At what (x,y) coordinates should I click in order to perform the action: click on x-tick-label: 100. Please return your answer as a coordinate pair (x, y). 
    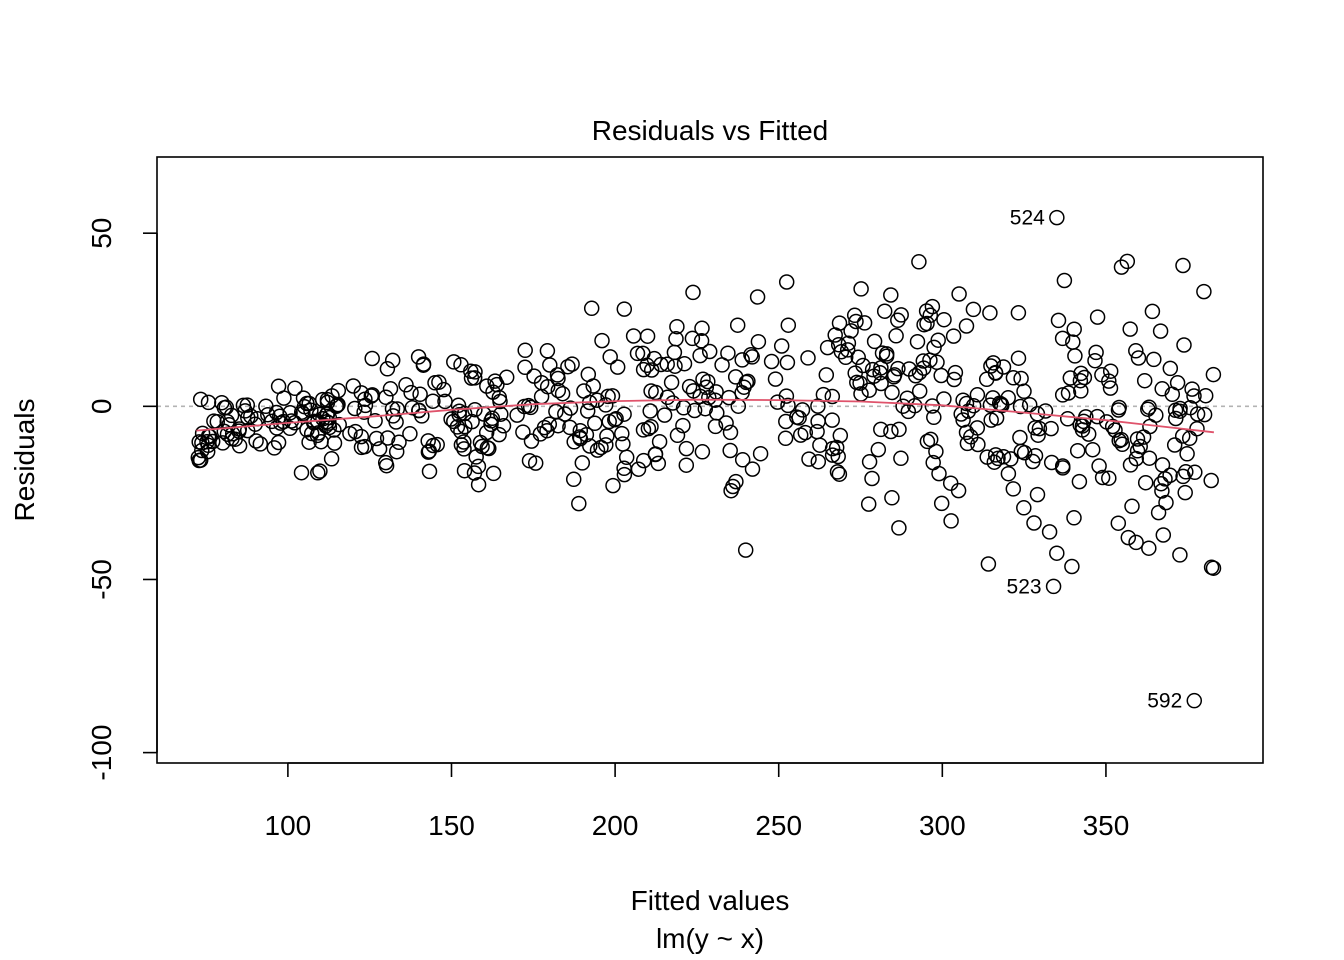
    Looking at the image, I should click on (288, 825).